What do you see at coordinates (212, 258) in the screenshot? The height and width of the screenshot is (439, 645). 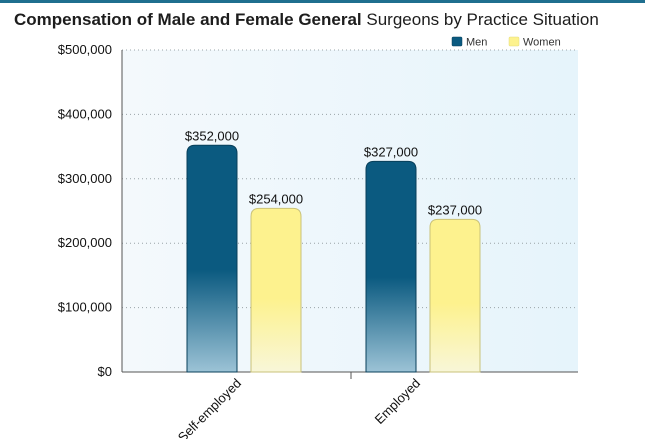 I see `bar-men-self-employed` at bounding box center [212, 258].